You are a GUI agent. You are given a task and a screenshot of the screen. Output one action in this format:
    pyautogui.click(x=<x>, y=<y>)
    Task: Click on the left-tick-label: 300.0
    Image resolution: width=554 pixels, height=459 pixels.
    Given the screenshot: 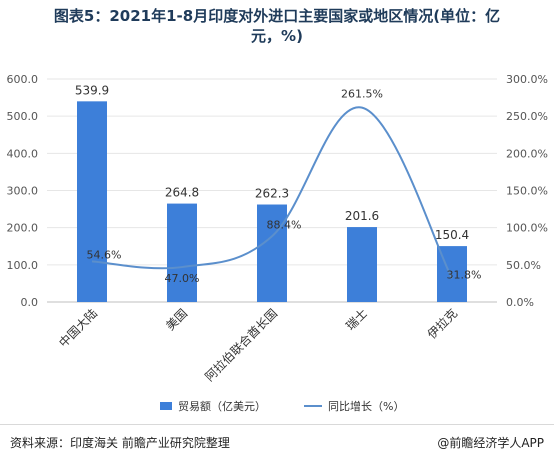 What is the action you would take?
    pyautogui.click(x=23, y=191)
    